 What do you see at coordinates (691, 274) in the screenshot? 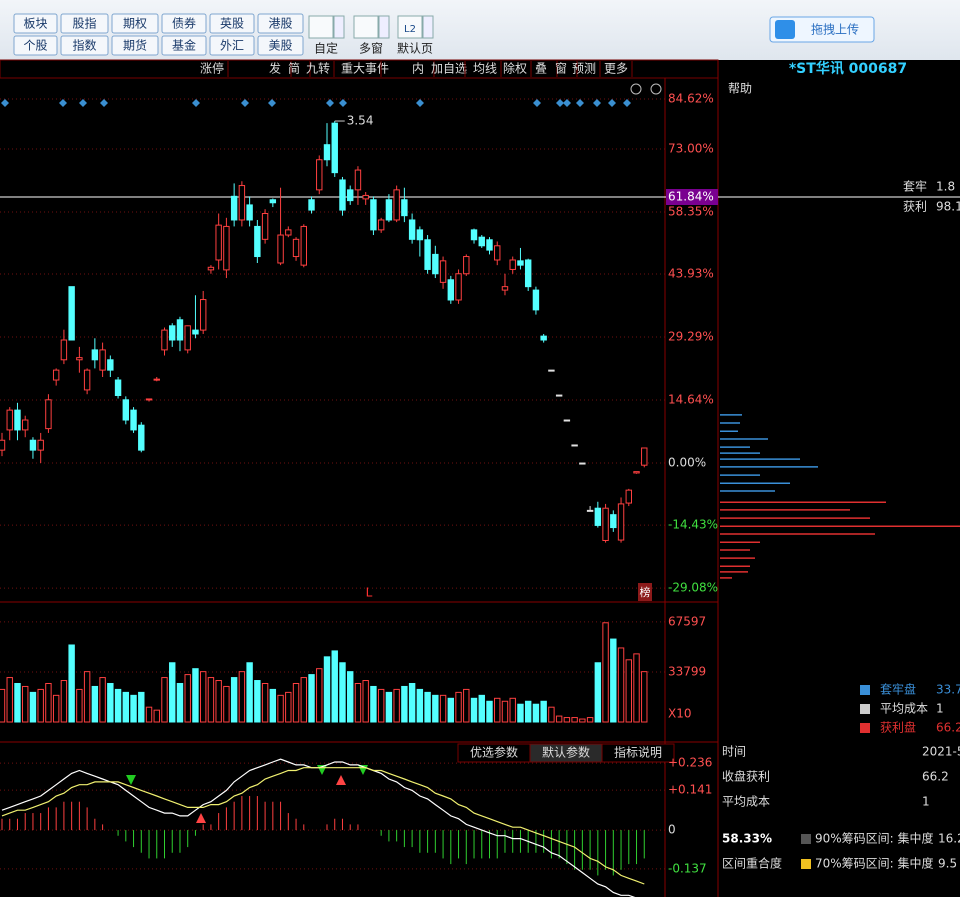
I see `y-tick-label: 43.93%` at bounding box center [691, 274].